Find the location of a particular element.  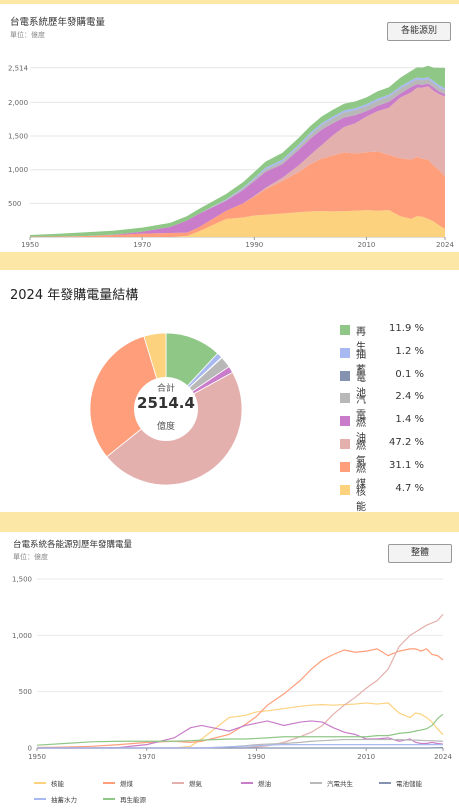

line-x-tick: 1970 is located at coordinates (147, 757).